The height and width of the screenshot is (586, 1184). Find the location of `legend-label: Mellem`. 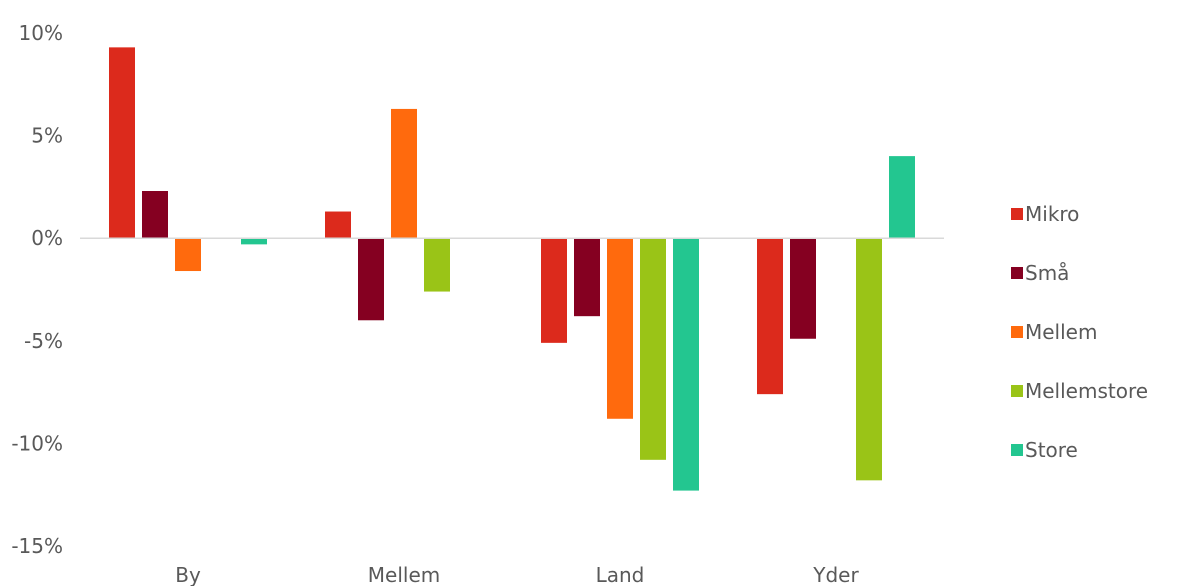

legend-label: Mellem is located at coordinates (1061, 332).